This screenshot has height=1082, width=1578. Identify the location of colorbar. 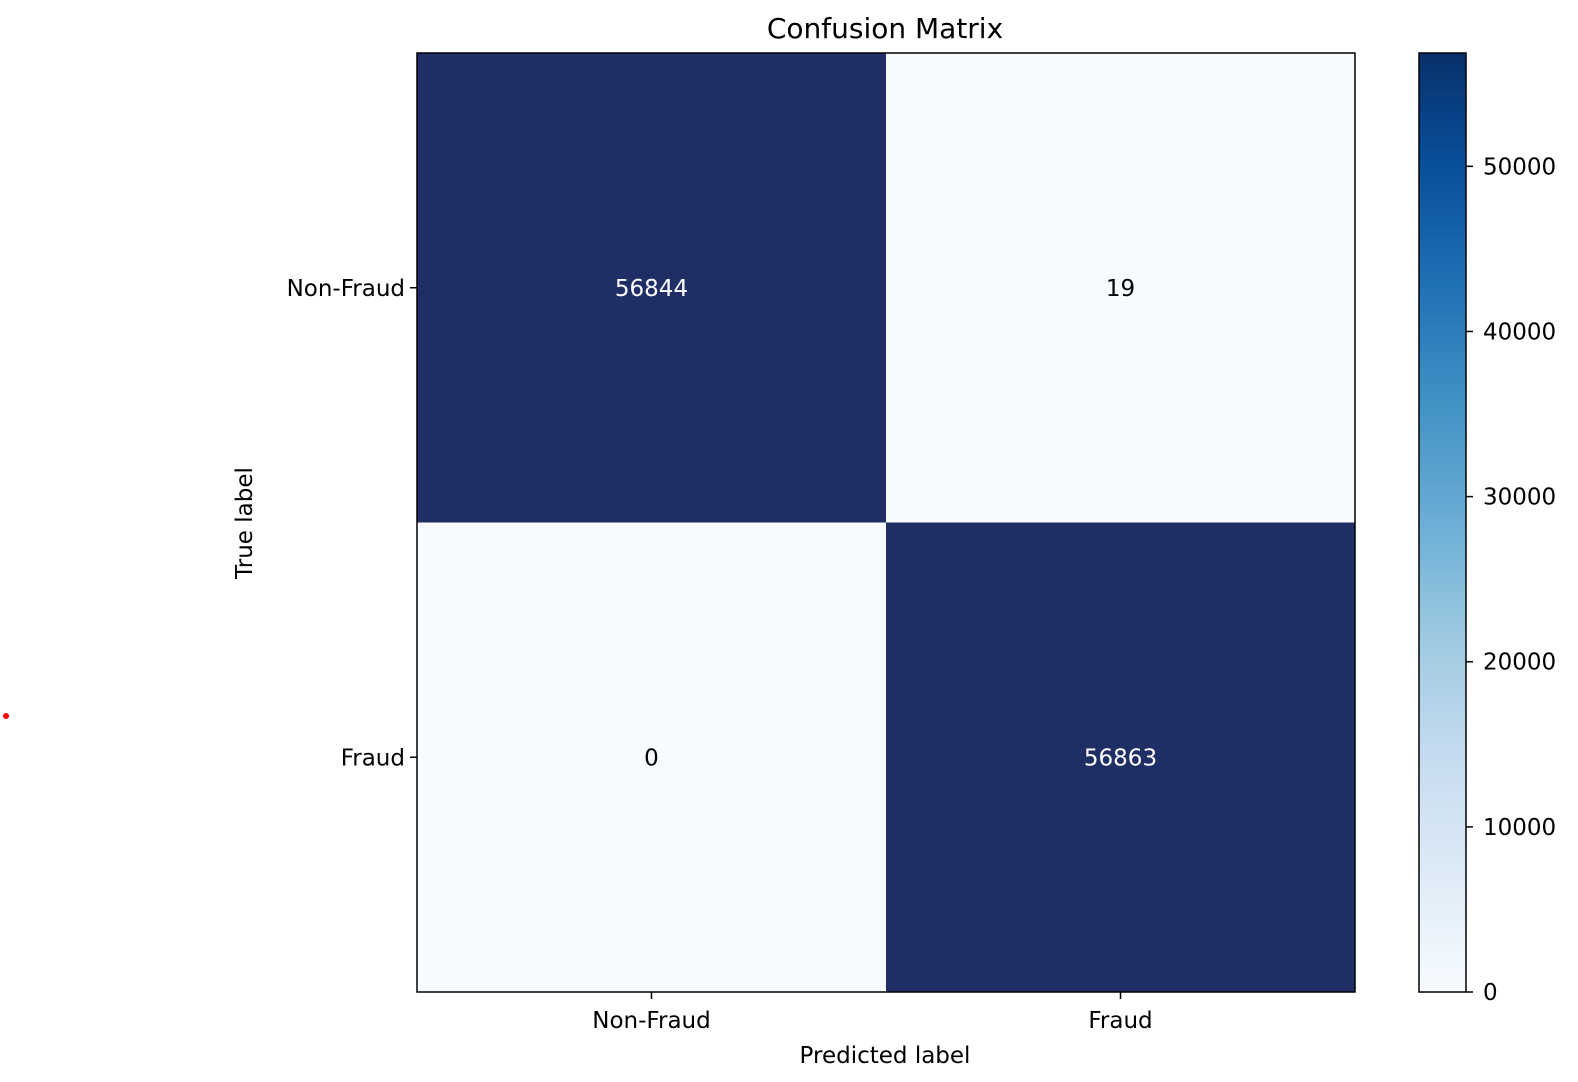
(1442, 522).